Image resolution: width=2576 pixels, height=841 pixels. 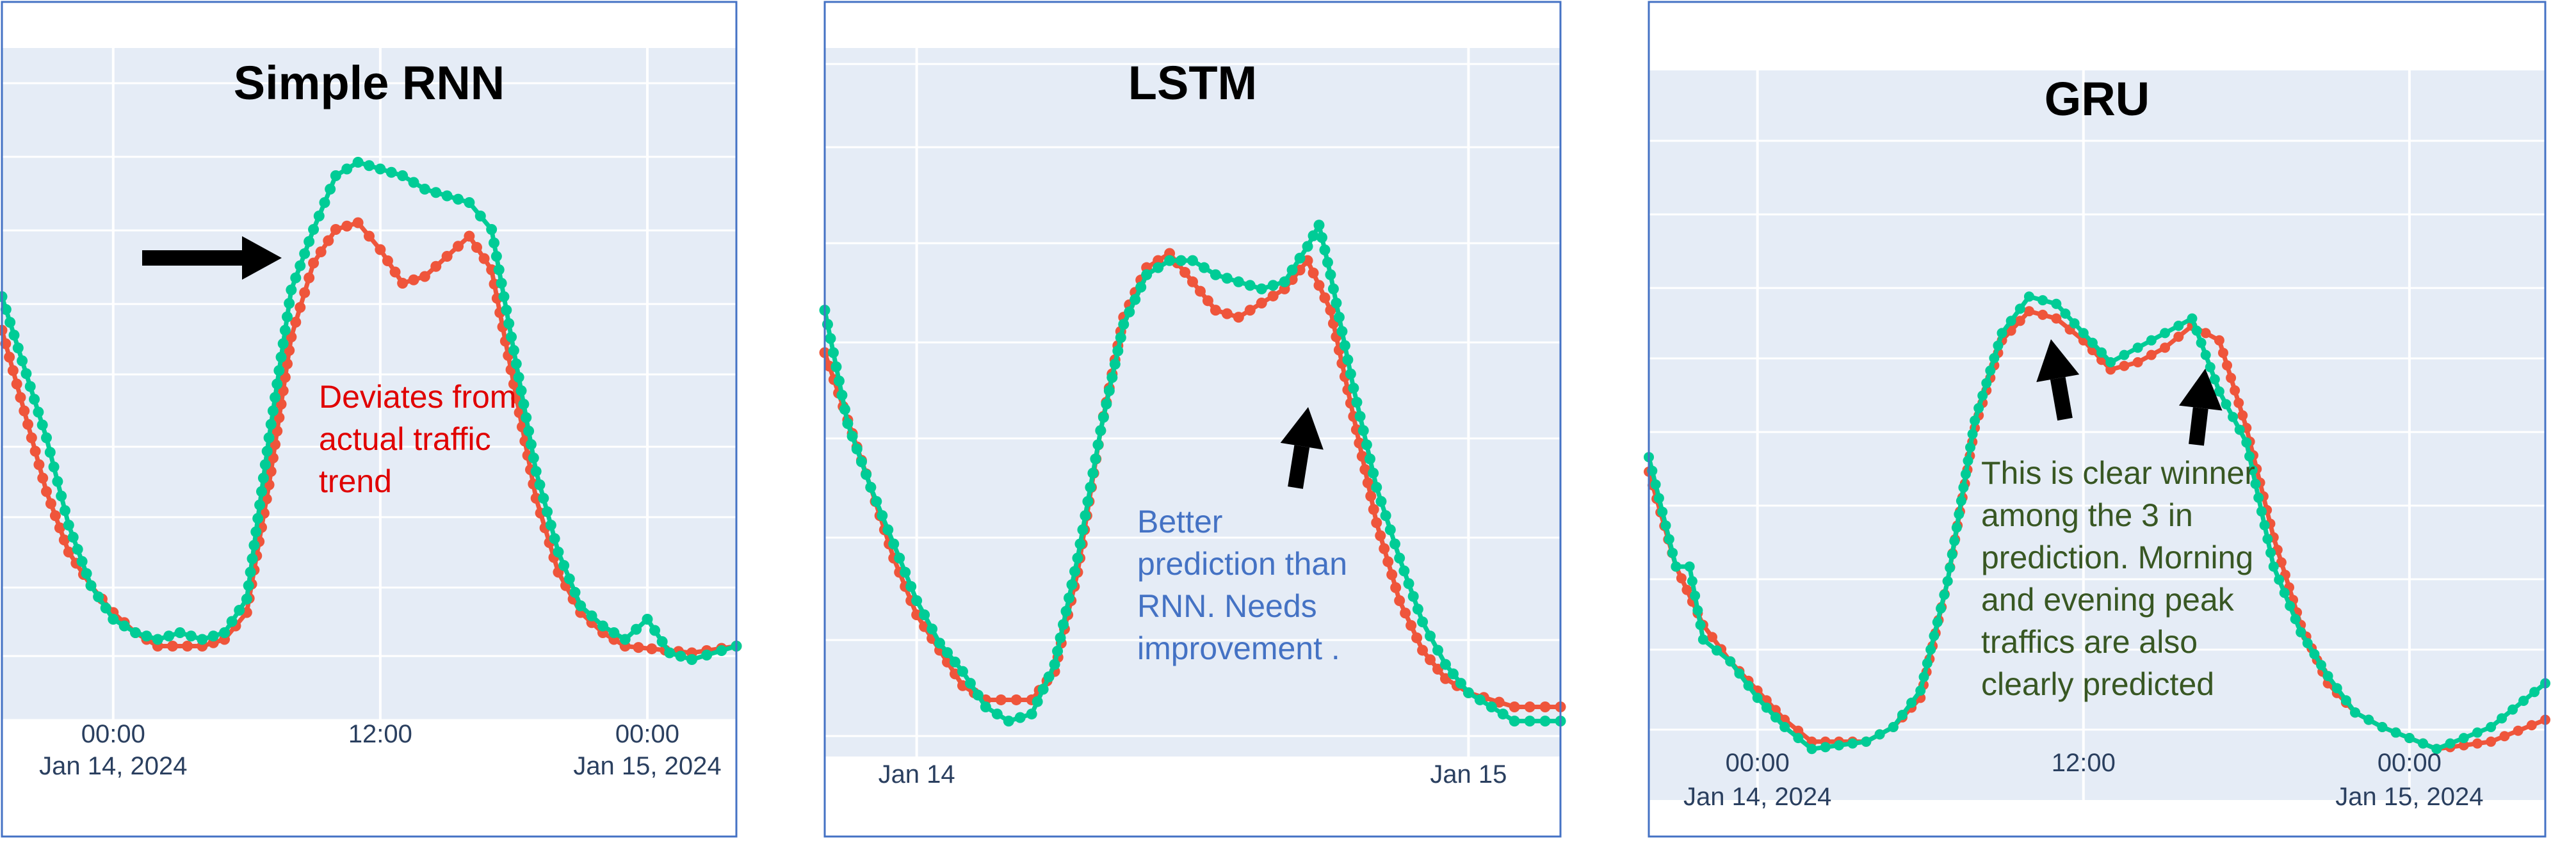 What do you see at coordinates (2097, 684) in the screenshot?
I see `gru-annotation-line: clearly predicted` at bounding box center [2097, 684].